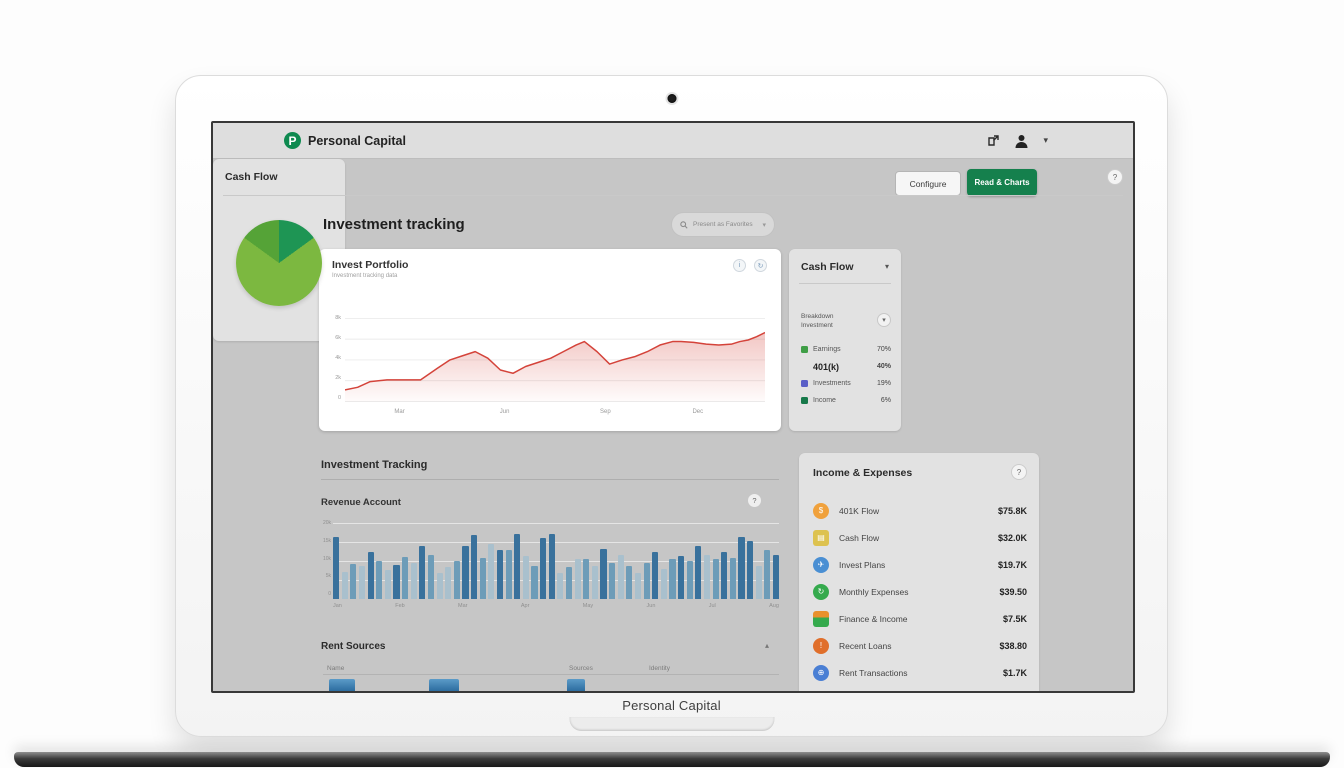 This screenshot has width=1344, height=768. What do you see at coordinates (1115, 177) in the screenshot?
I see `pie-help-badge: ?` at bounding box center [1115, 177].